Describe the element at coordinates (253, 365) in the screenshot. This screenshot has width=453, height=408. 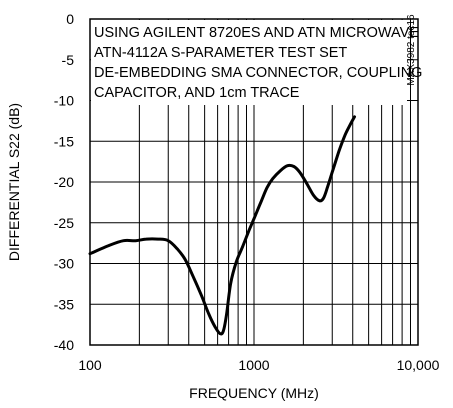
I see `x-tick-label: 1000` at that location.